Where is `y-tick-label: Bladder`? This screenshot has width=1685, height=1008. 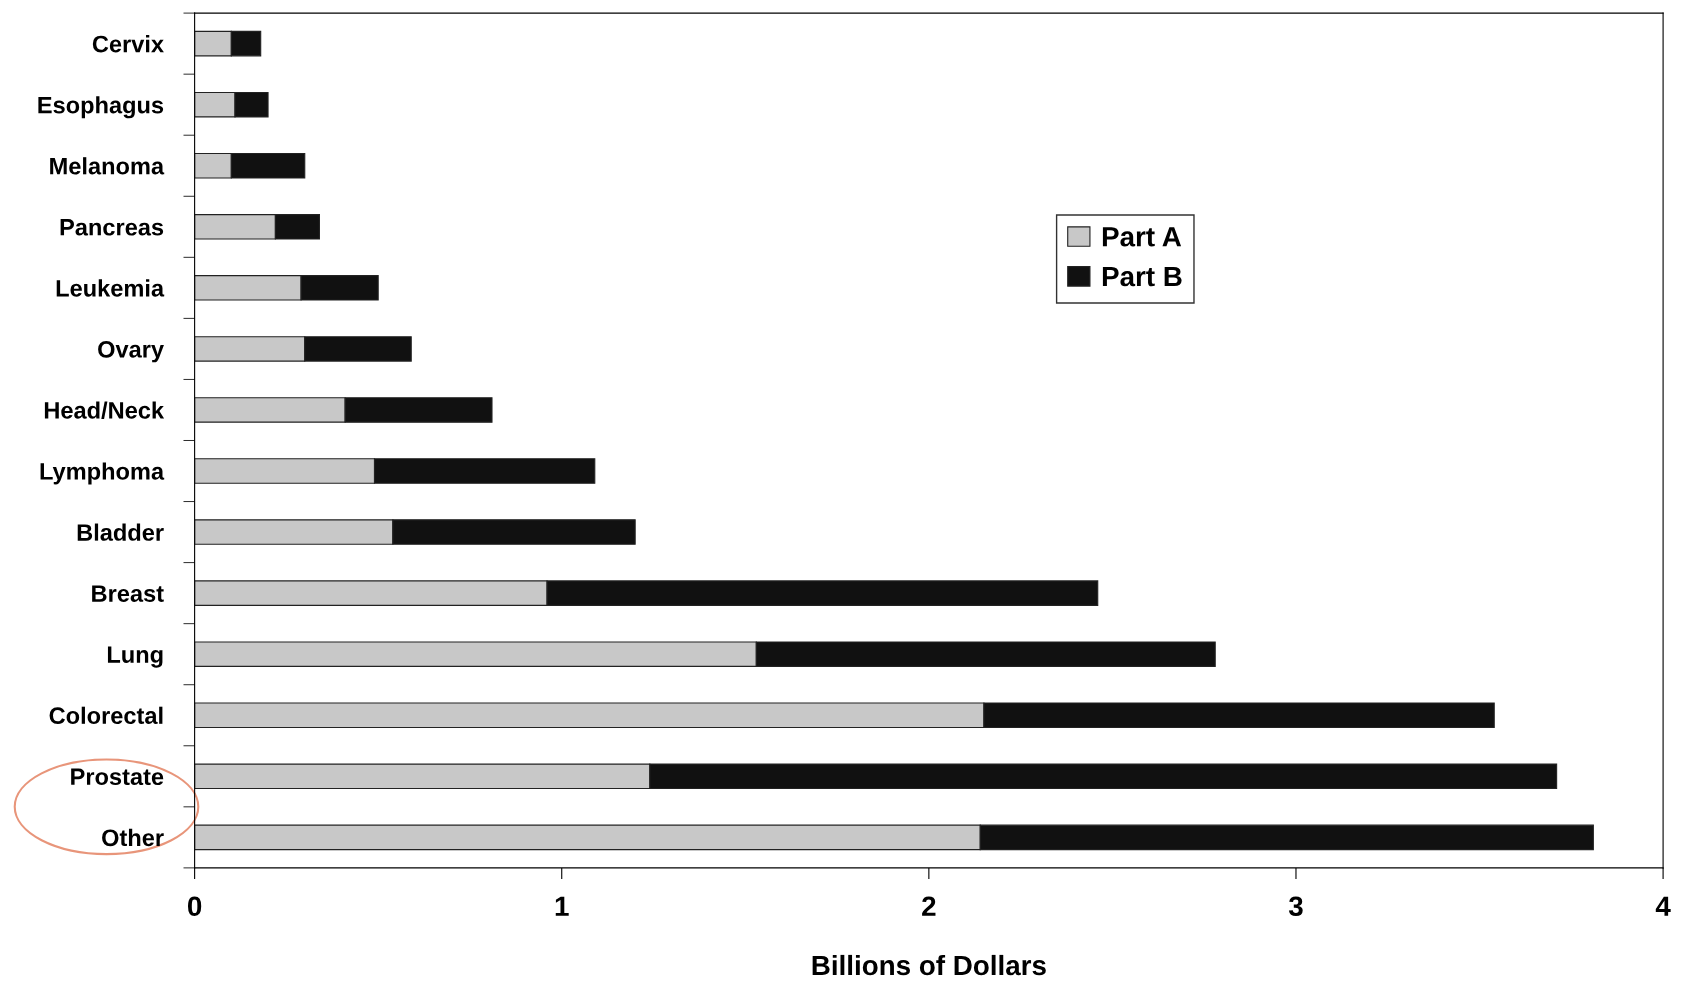
y-tick-label: Bladder is located at coordinates (120, 532).